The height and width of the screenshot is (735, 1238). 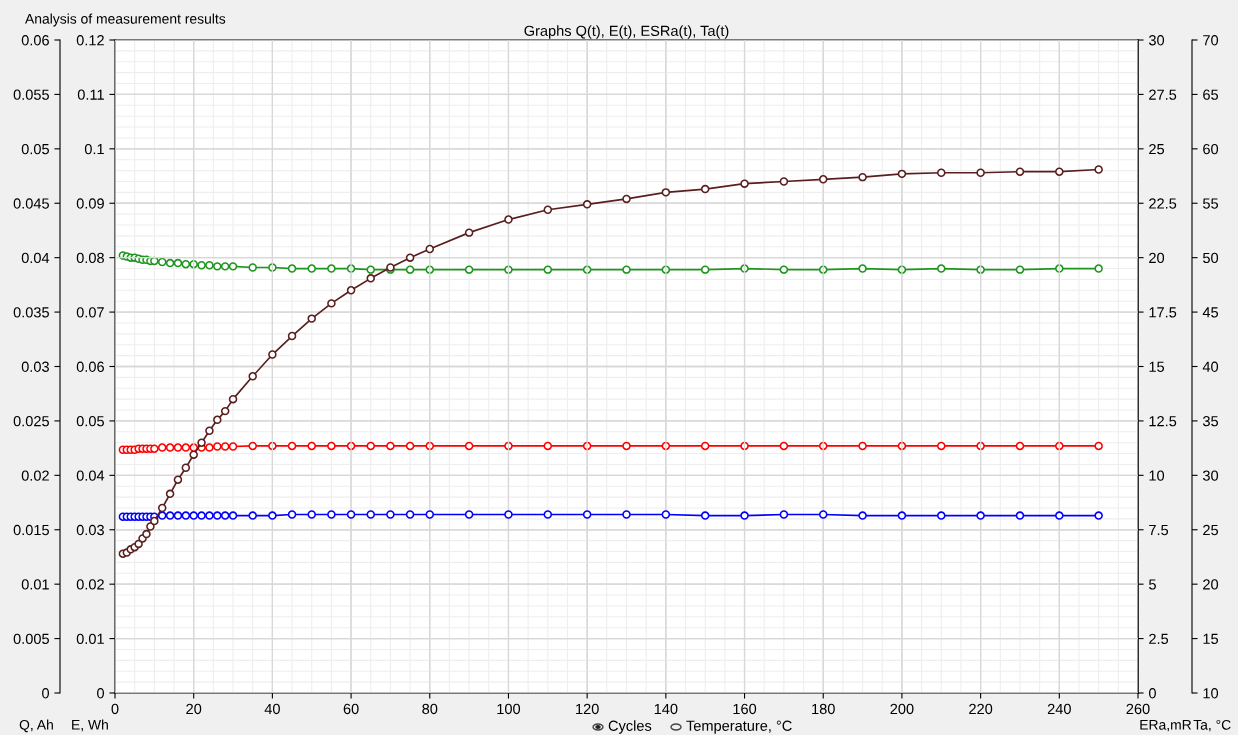 What do you see at coordinates (31, 421) in the screenshot?
I see `y-tick-label: 0.025` at bounding box center [31, 421].